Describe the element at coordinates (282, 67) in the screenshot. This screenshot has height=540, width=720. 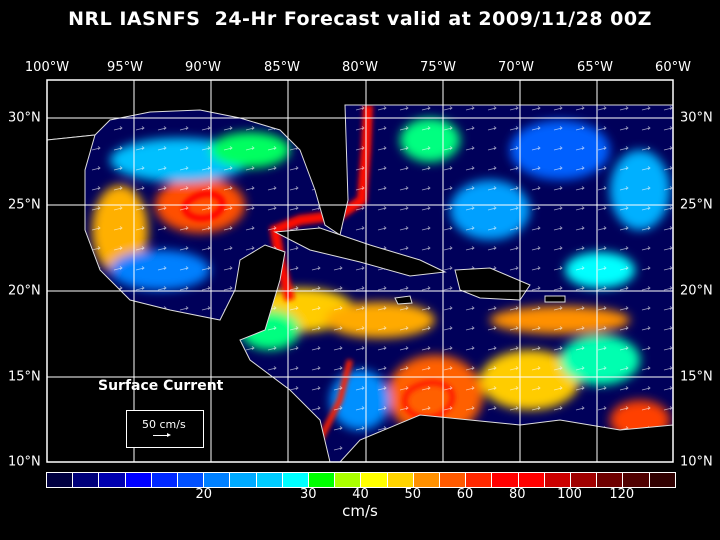
I see `lon-label: 85°W` at that location.